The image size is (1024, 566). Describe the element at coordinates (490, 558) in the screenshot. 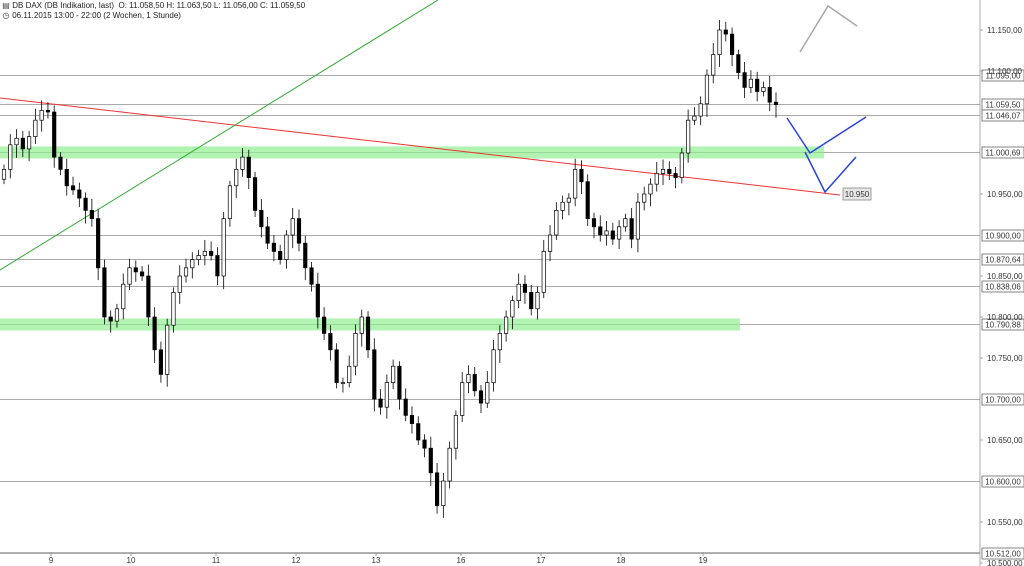

I see `time-axis: 9 10 11 12 13 16 17 18 19` at that location.